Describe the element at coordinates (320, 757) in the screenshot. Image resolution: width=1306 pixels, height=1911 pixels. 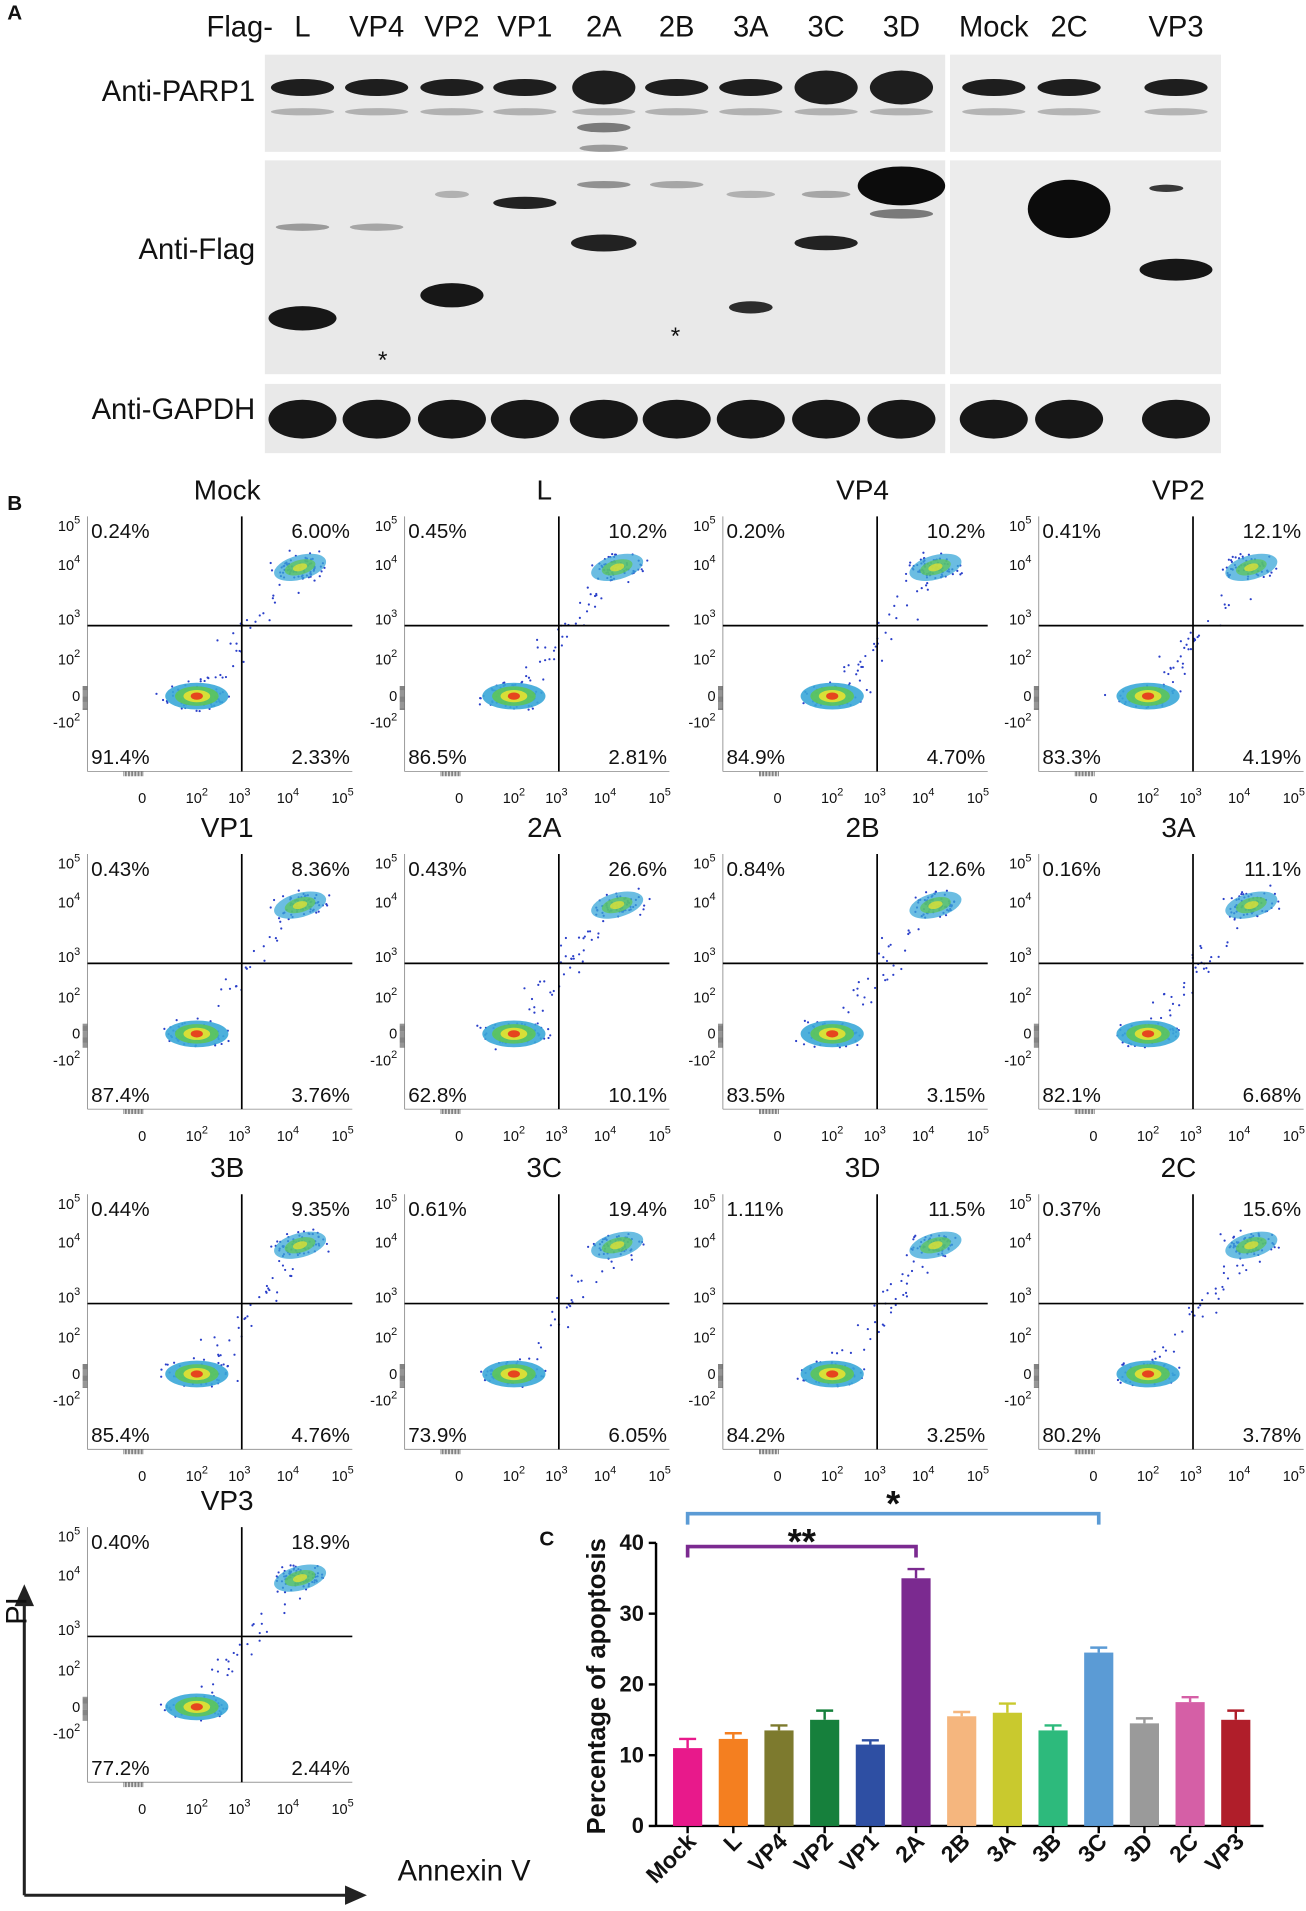
I see `quadrant-percent: 2.33%` at that location.